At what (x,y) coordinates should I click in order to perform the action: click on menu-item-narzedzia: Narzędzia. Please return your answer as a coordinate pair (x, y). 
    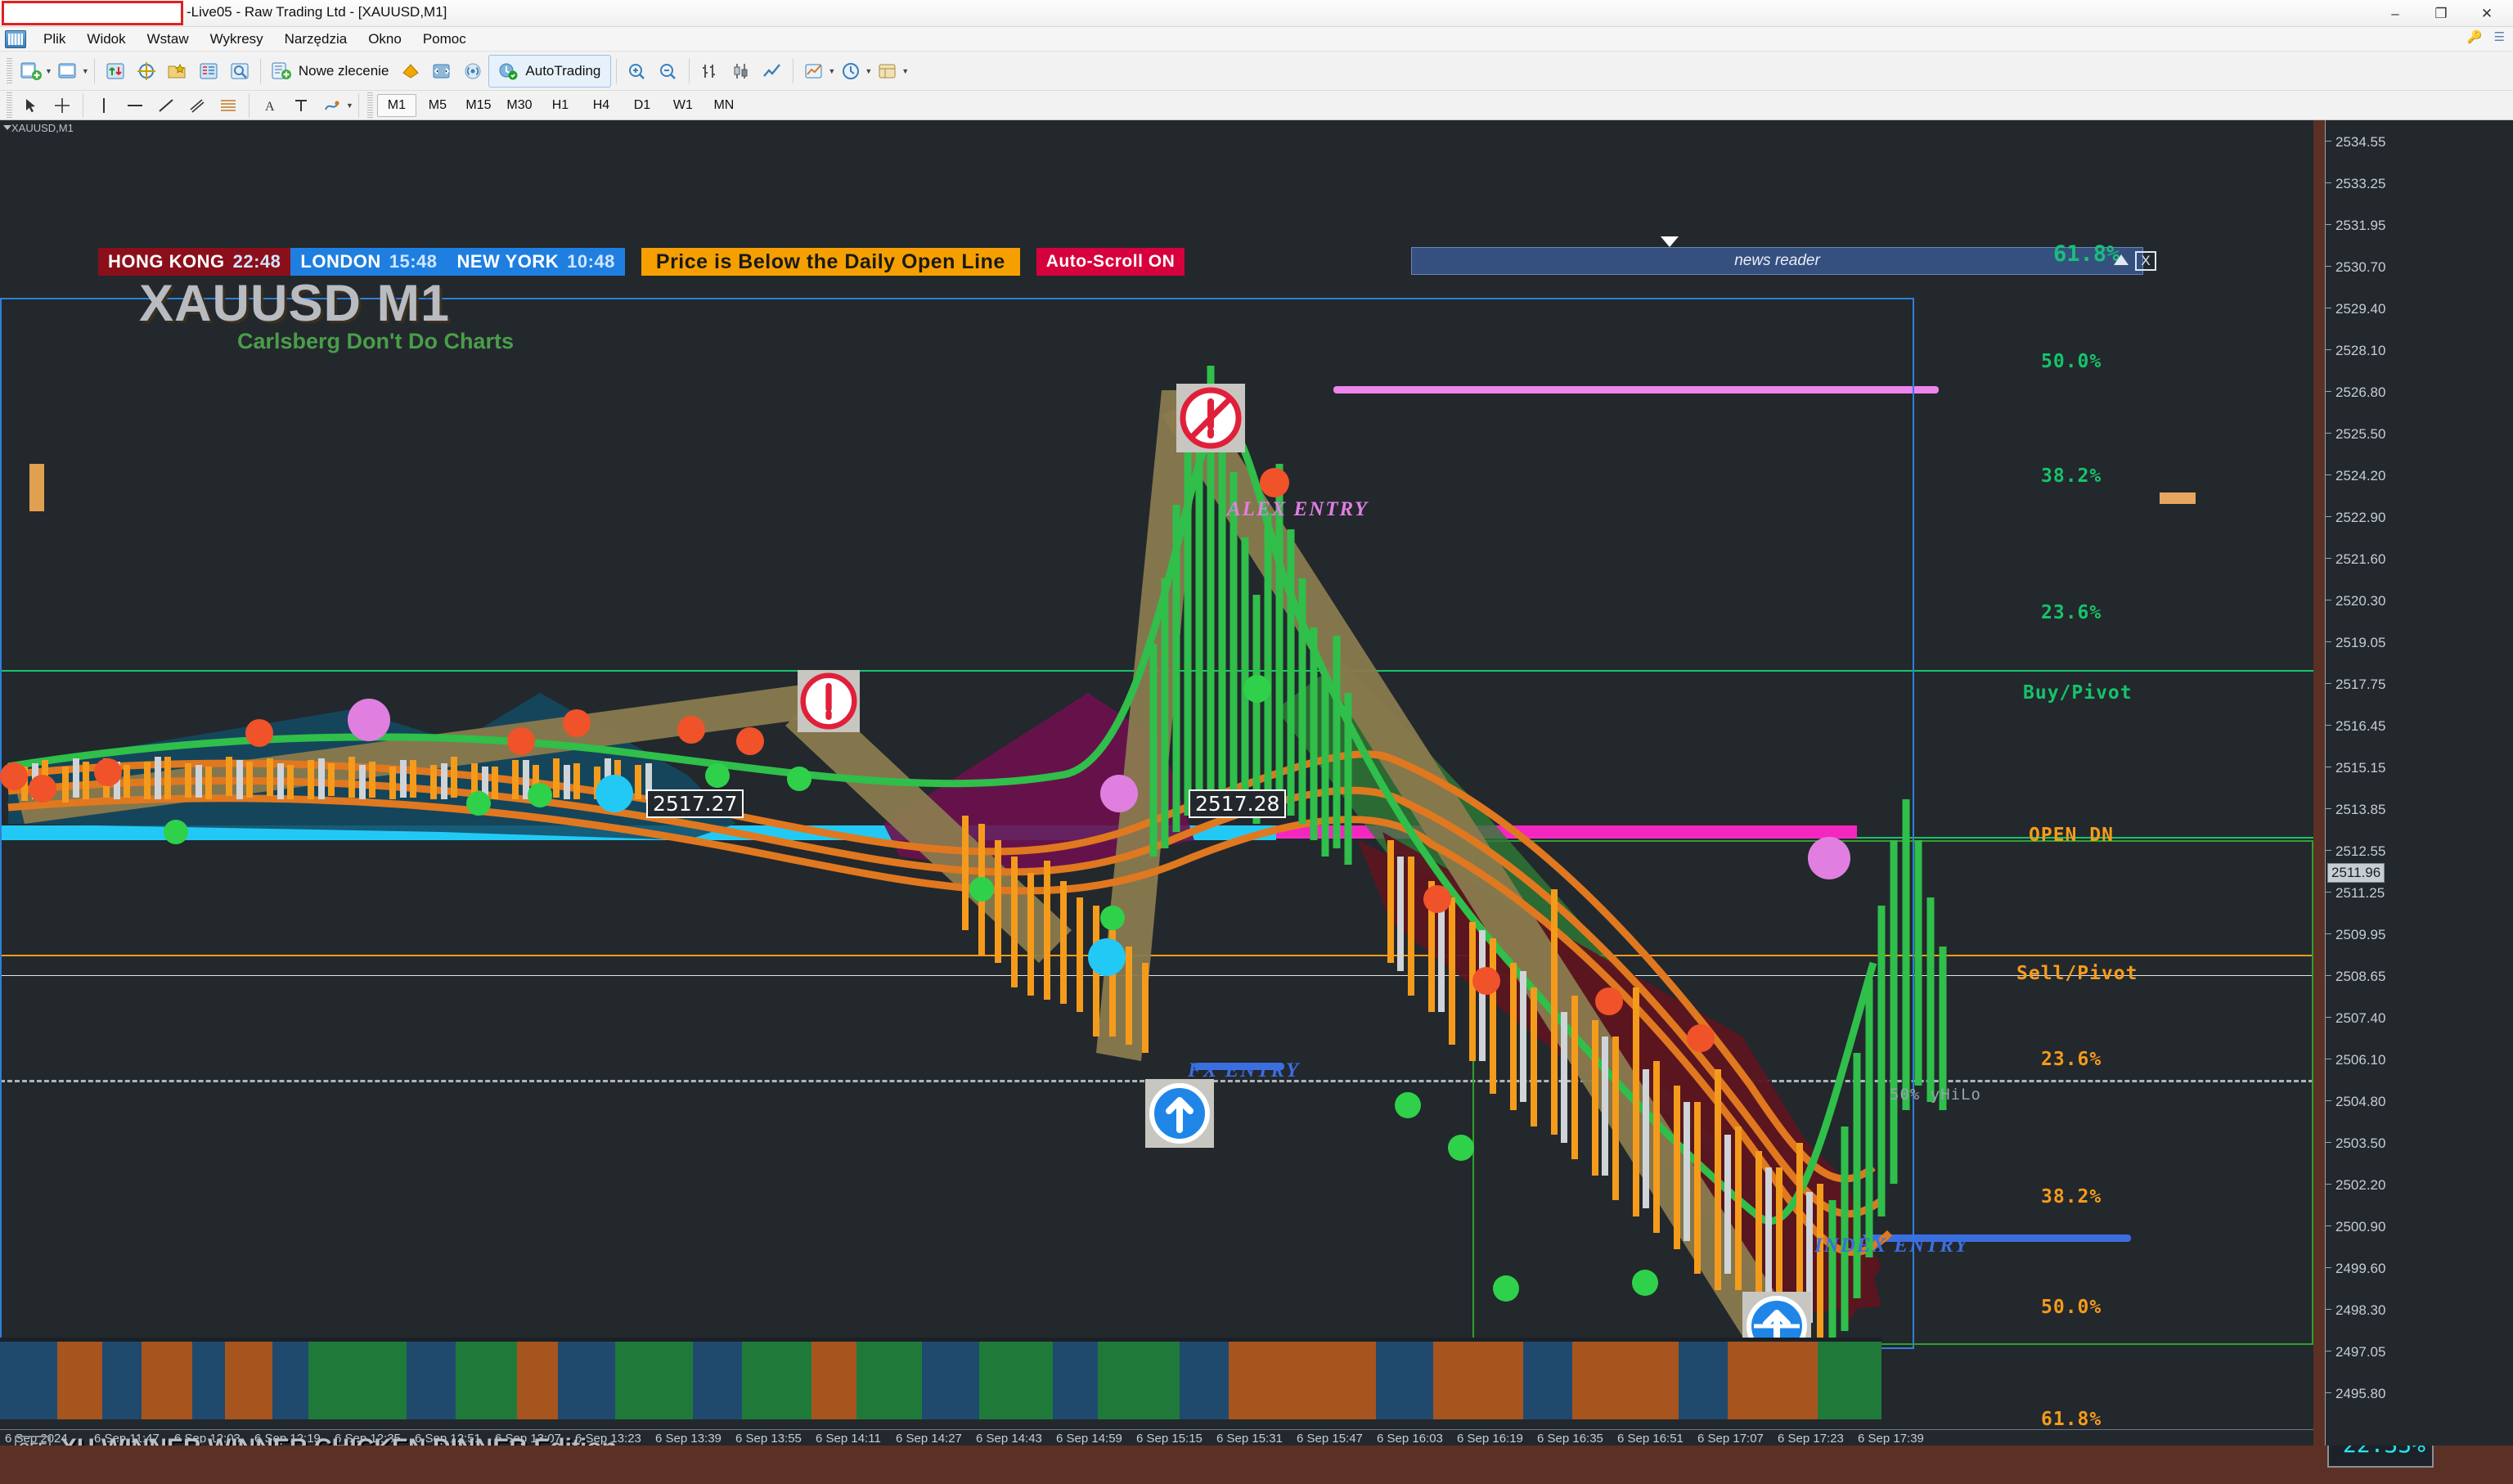
    Looking at the image, I should click on (316, 38).